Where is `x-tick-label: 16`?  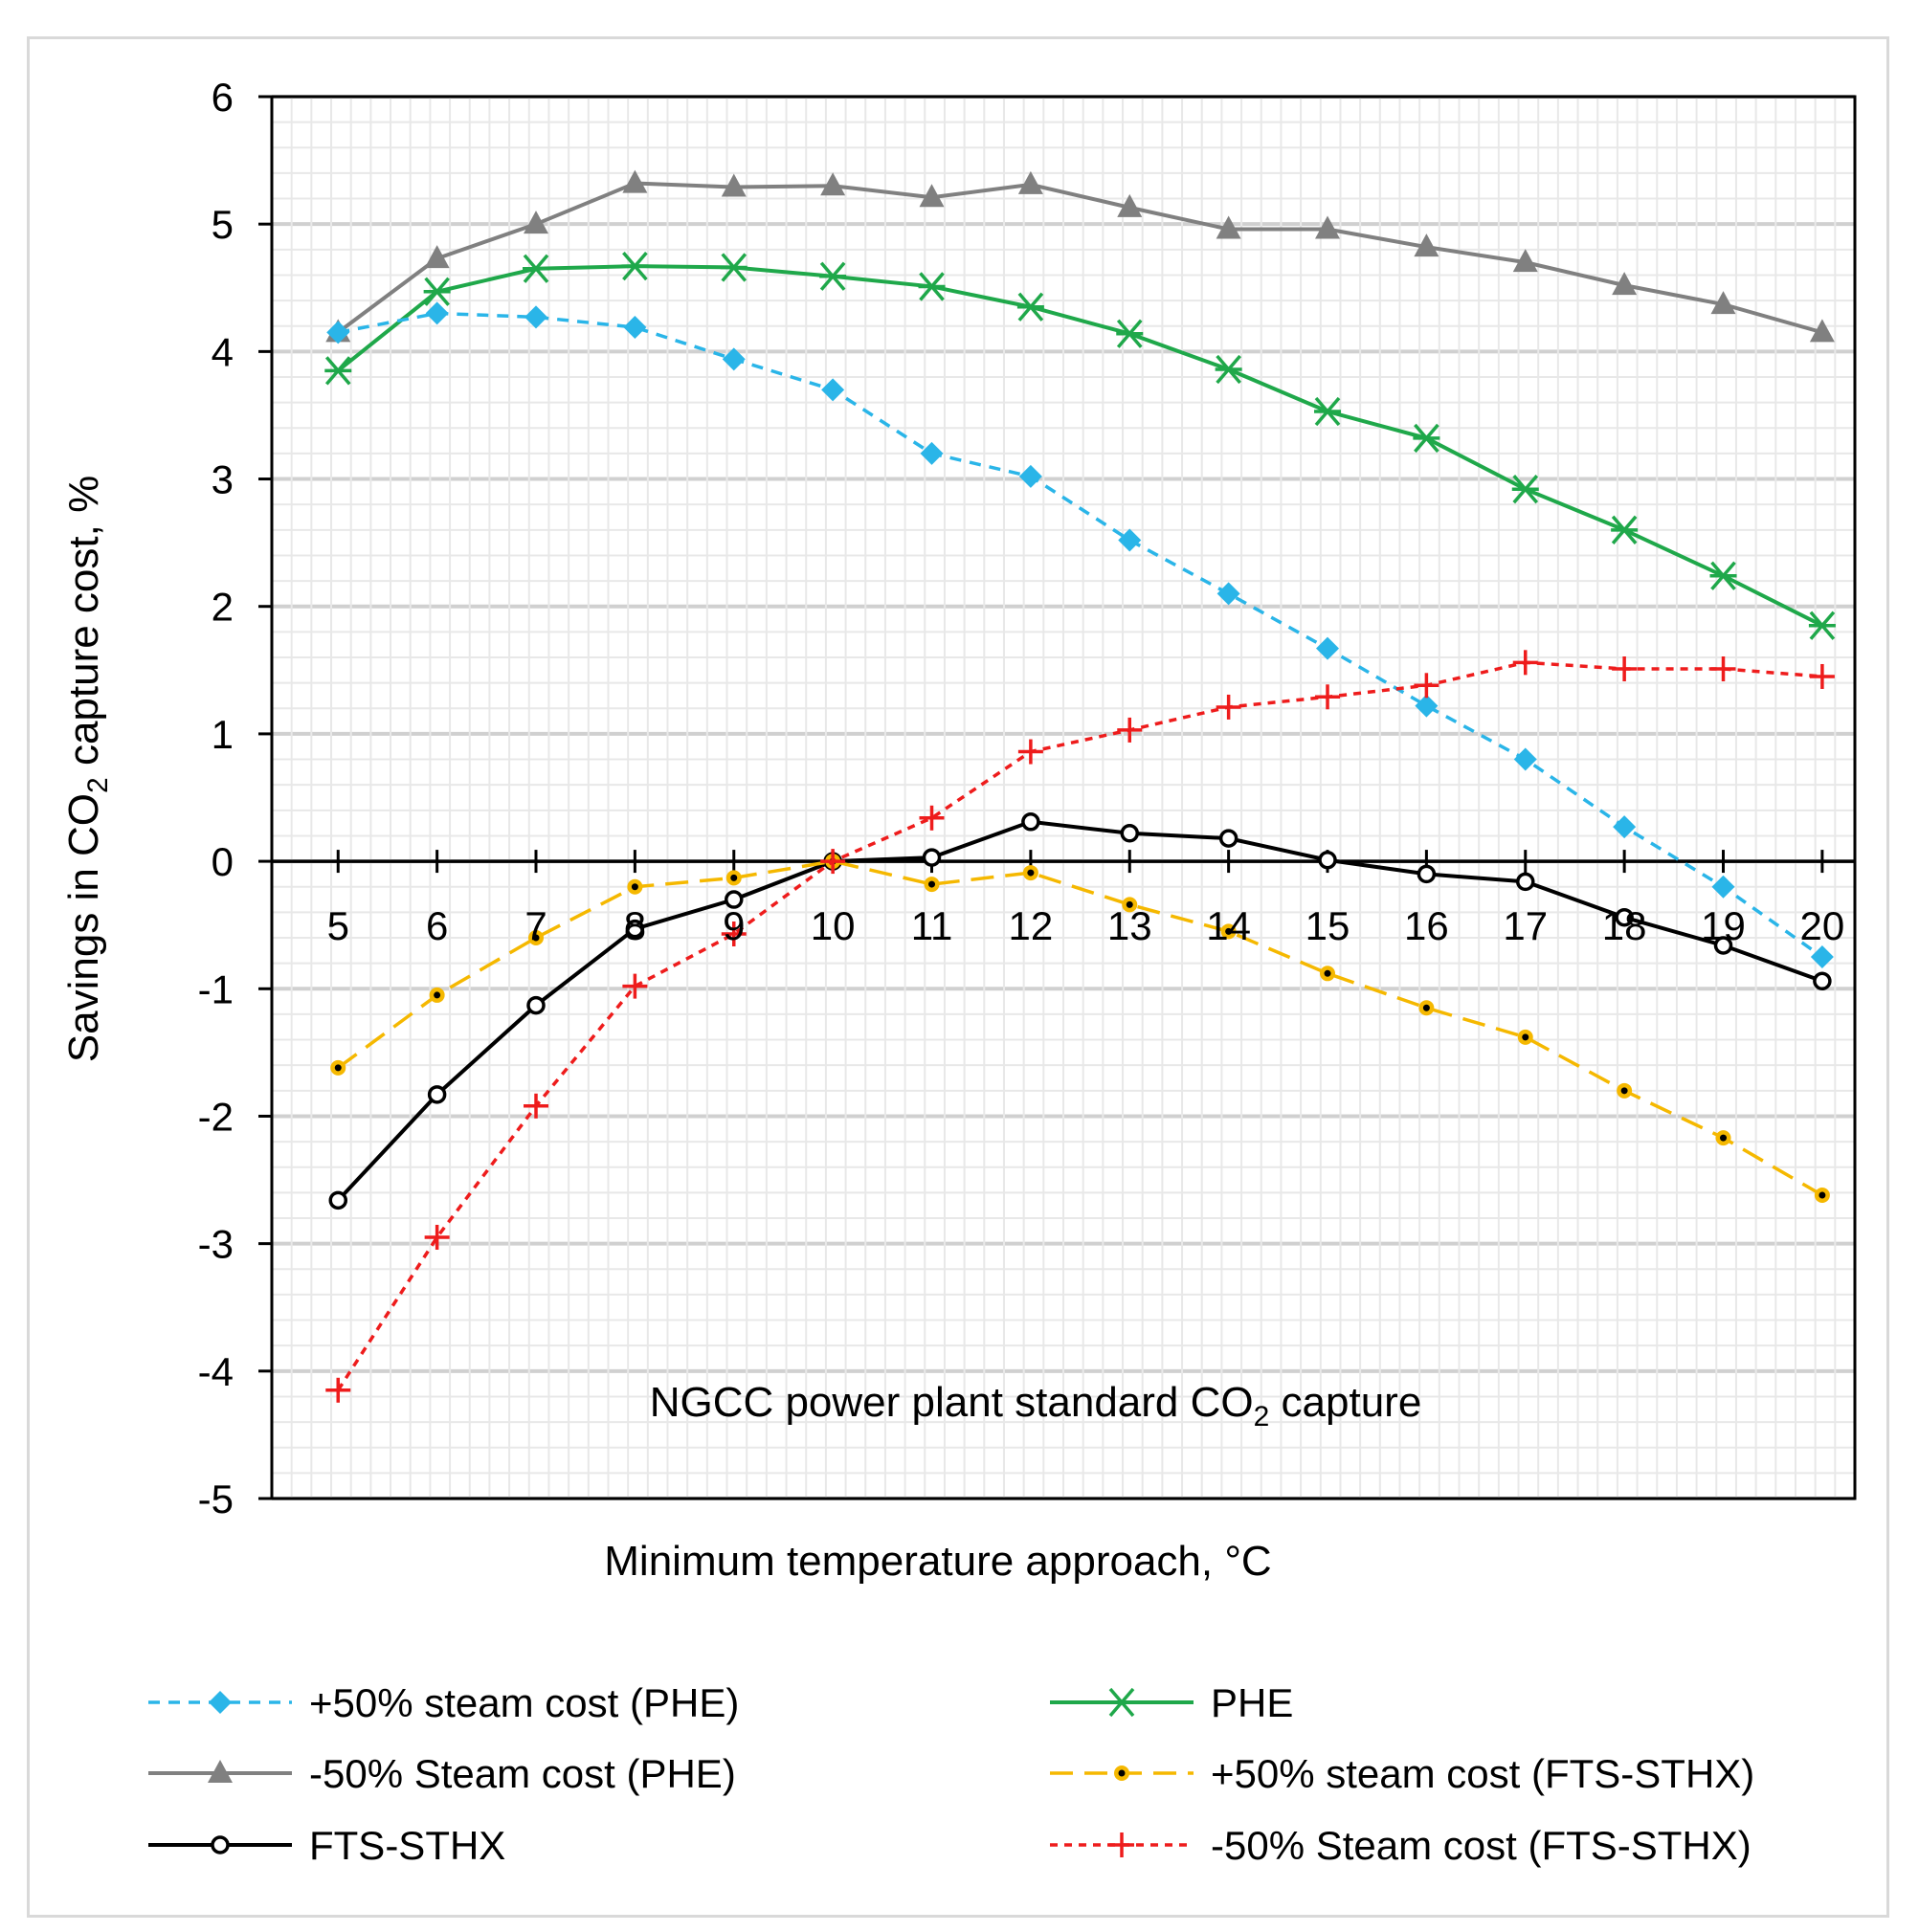
x-tick-label: 16 is located at coordinates (1427, 925).